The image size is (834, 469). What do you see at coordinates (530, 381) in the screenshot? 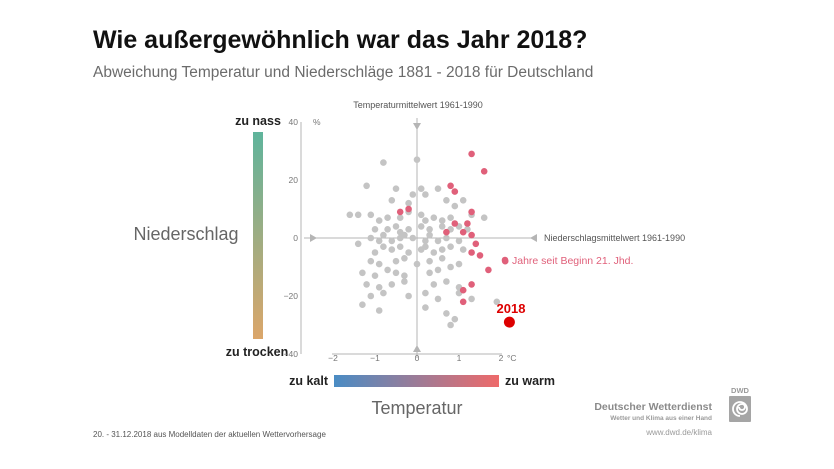
I see `warm-scale-label: zu warm` at bounding box center [530, 381].